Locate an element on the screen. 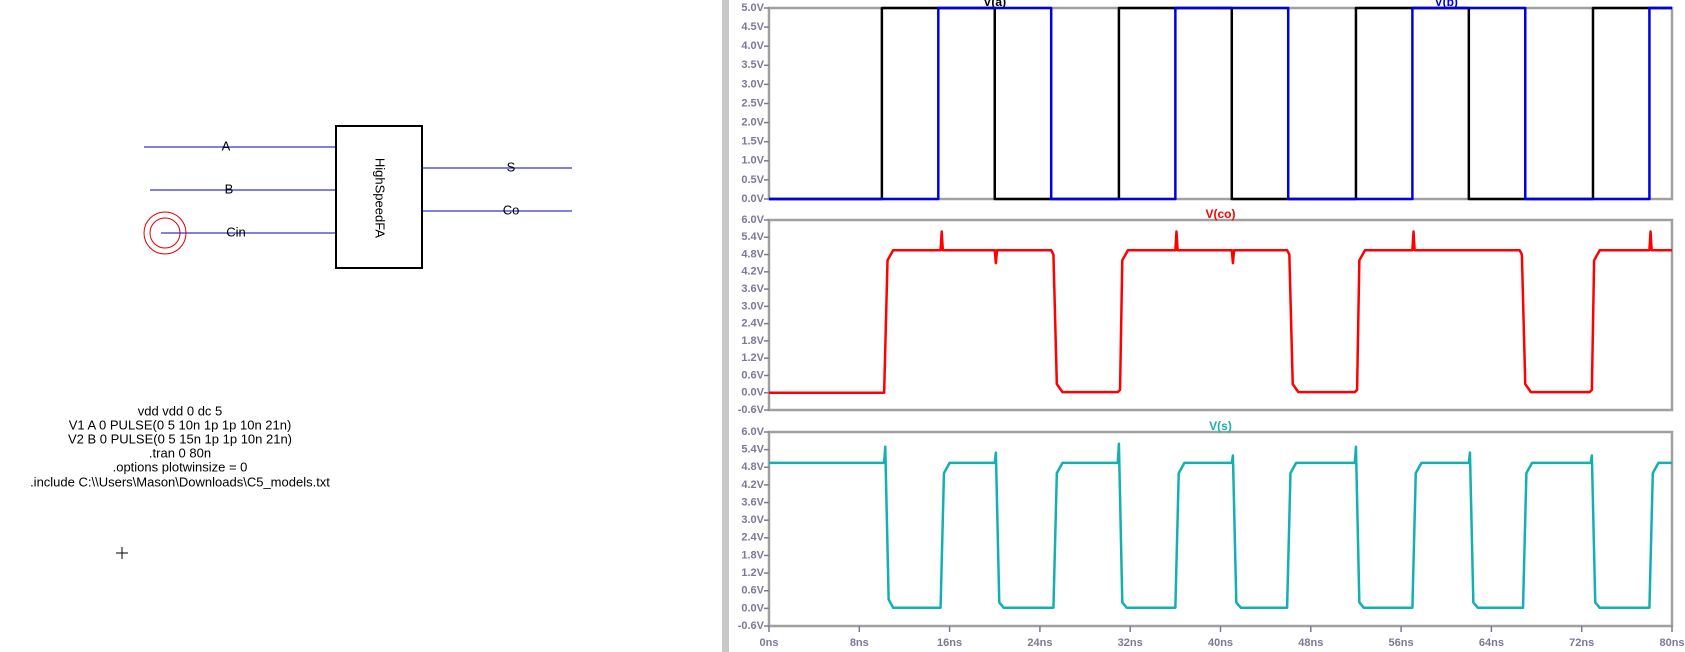  trace-label: V(co) is located at coordinates (1221, 214).